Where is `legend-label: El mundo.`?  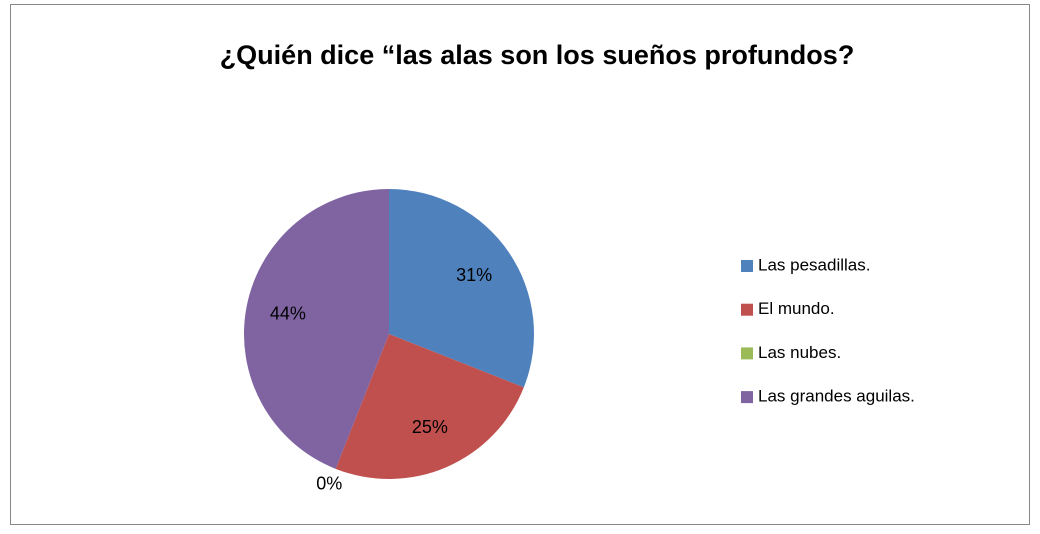 legend-label: El mundo. is located at coordinates (796, 308).